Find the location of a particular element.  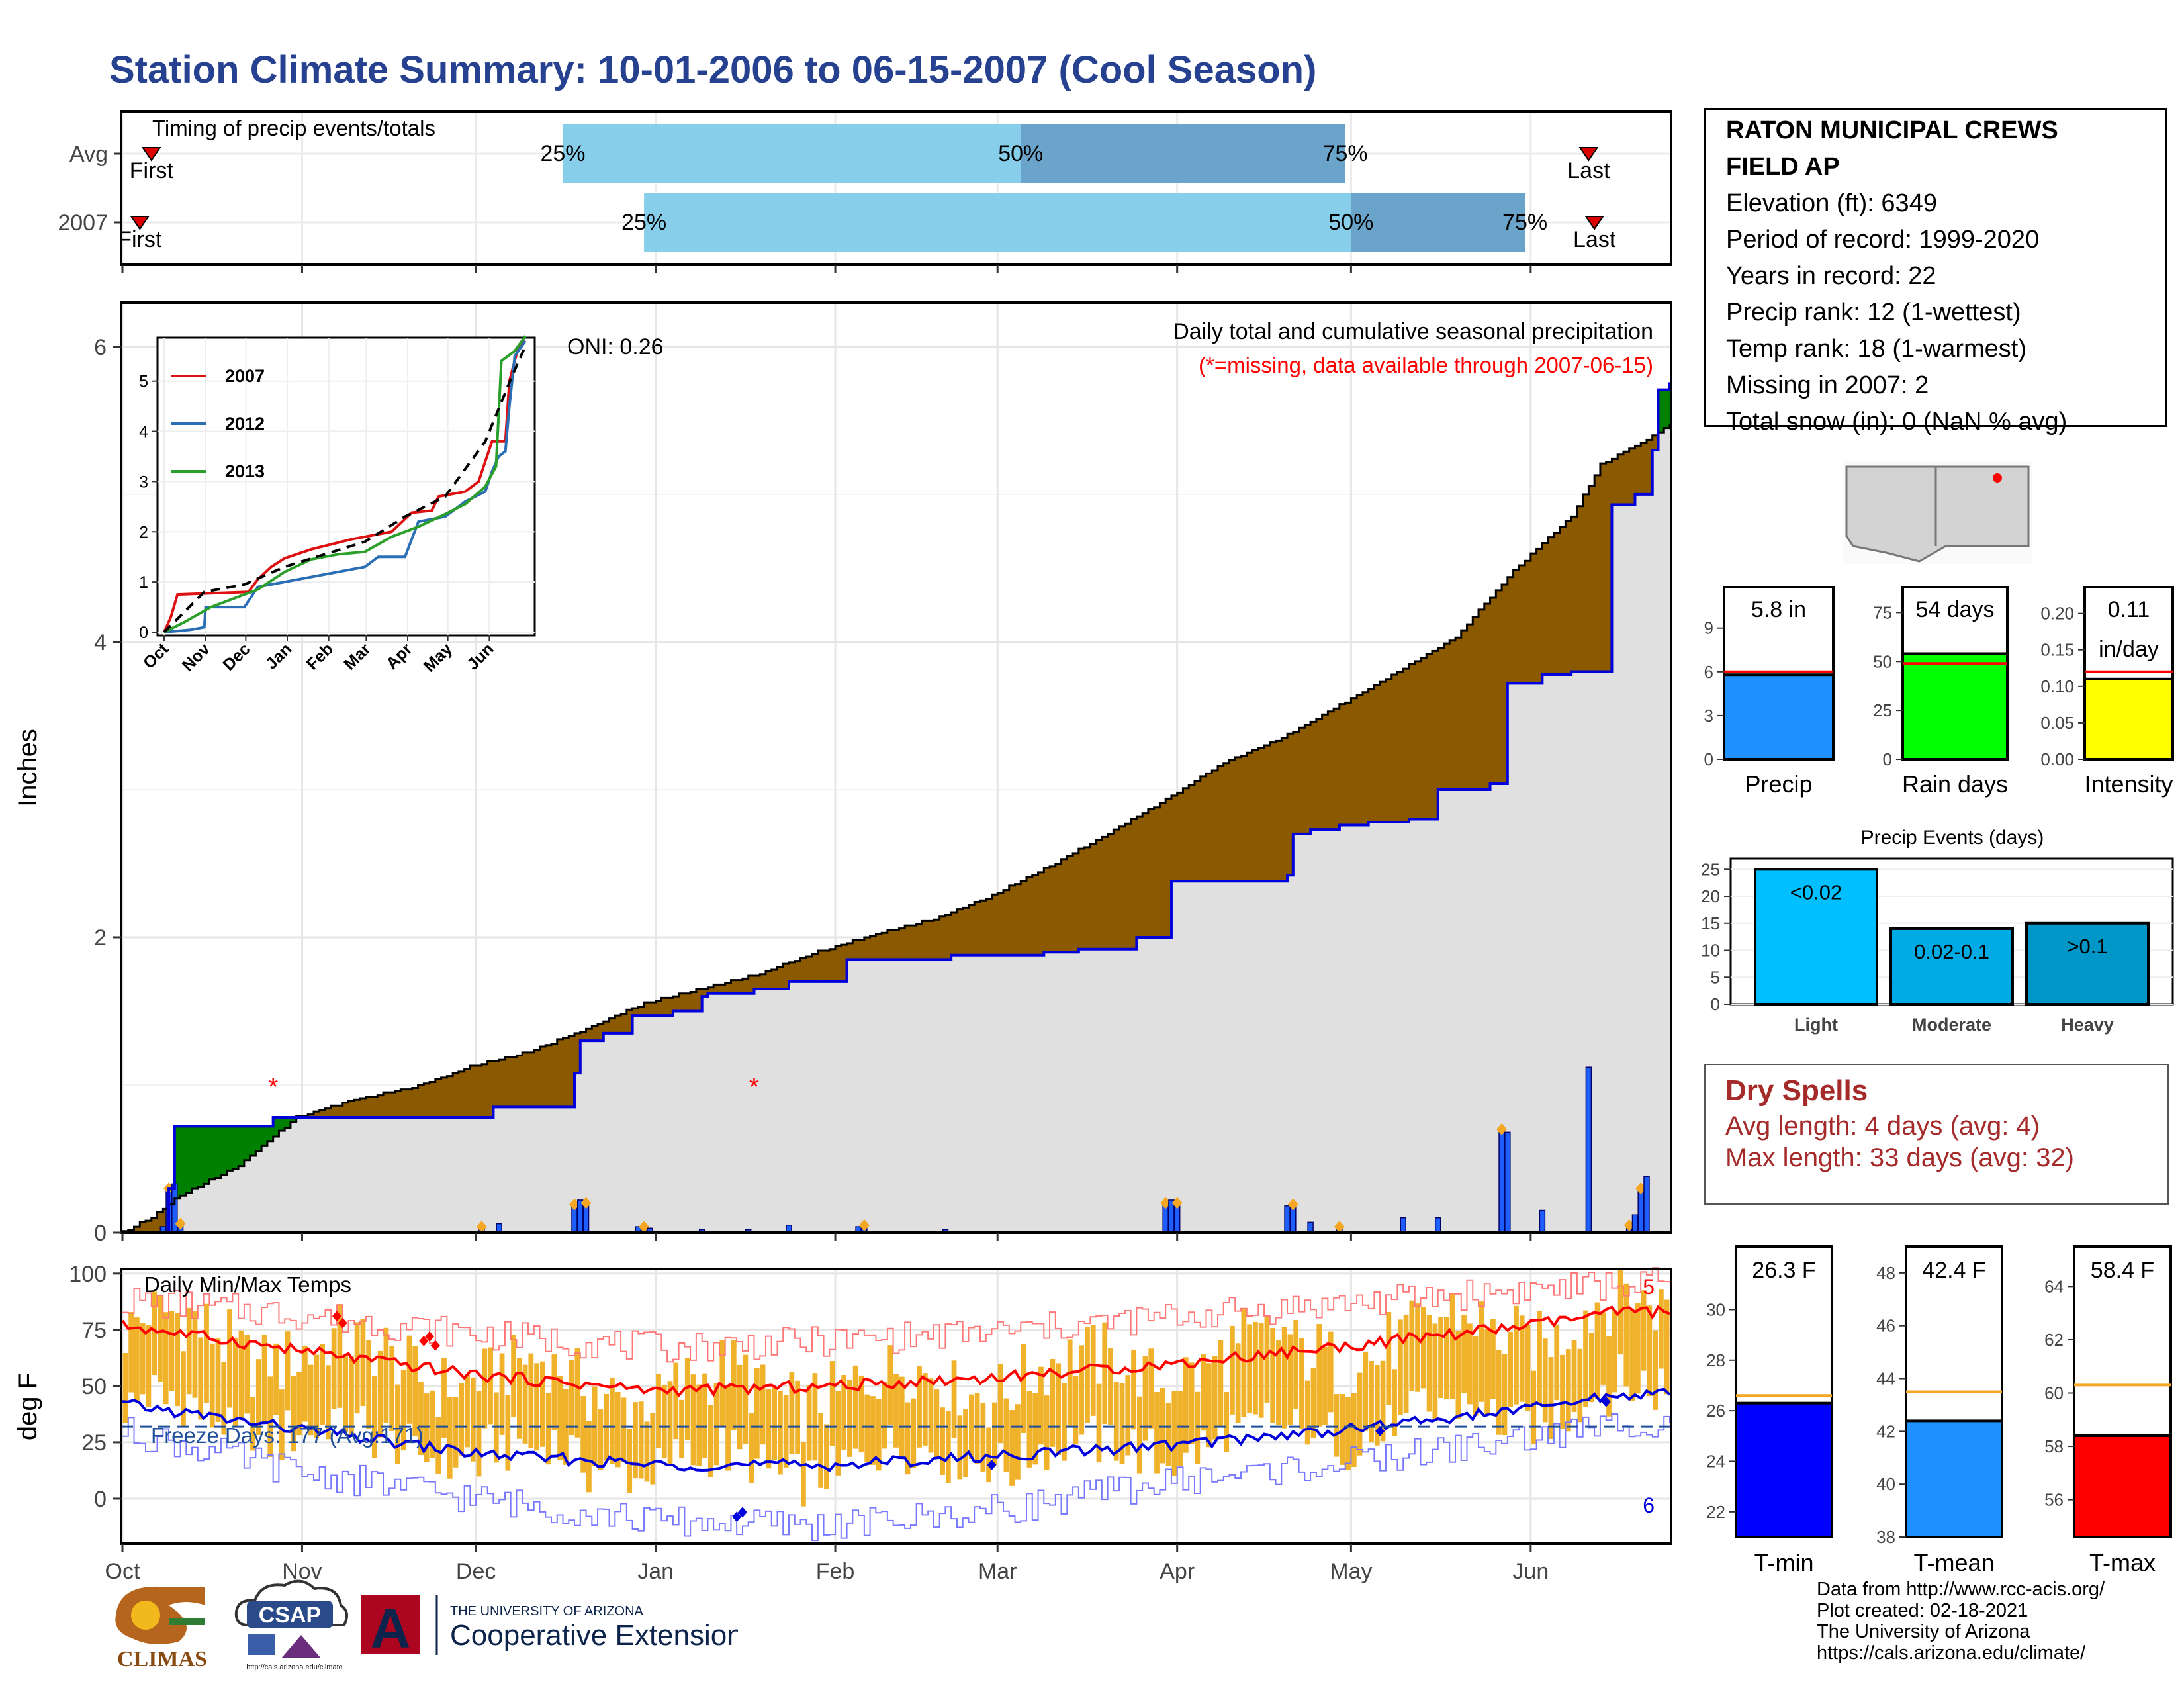

credits-source: Data from http://www.rcc-acis.org/ is located at coordinates (1961, 1589).